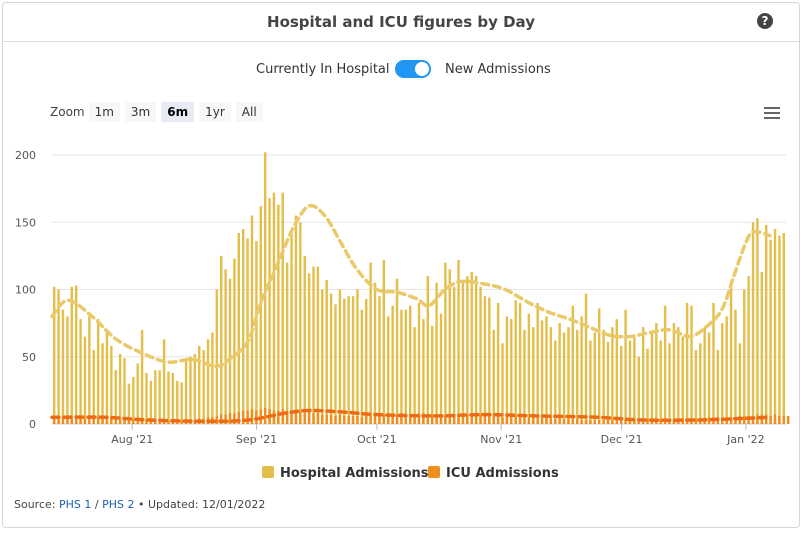 The image size is (806, 534). Describe the element at coordinates (75, 504) in the screenshot. I see `source-link-phs1: PHS 1` at that location.